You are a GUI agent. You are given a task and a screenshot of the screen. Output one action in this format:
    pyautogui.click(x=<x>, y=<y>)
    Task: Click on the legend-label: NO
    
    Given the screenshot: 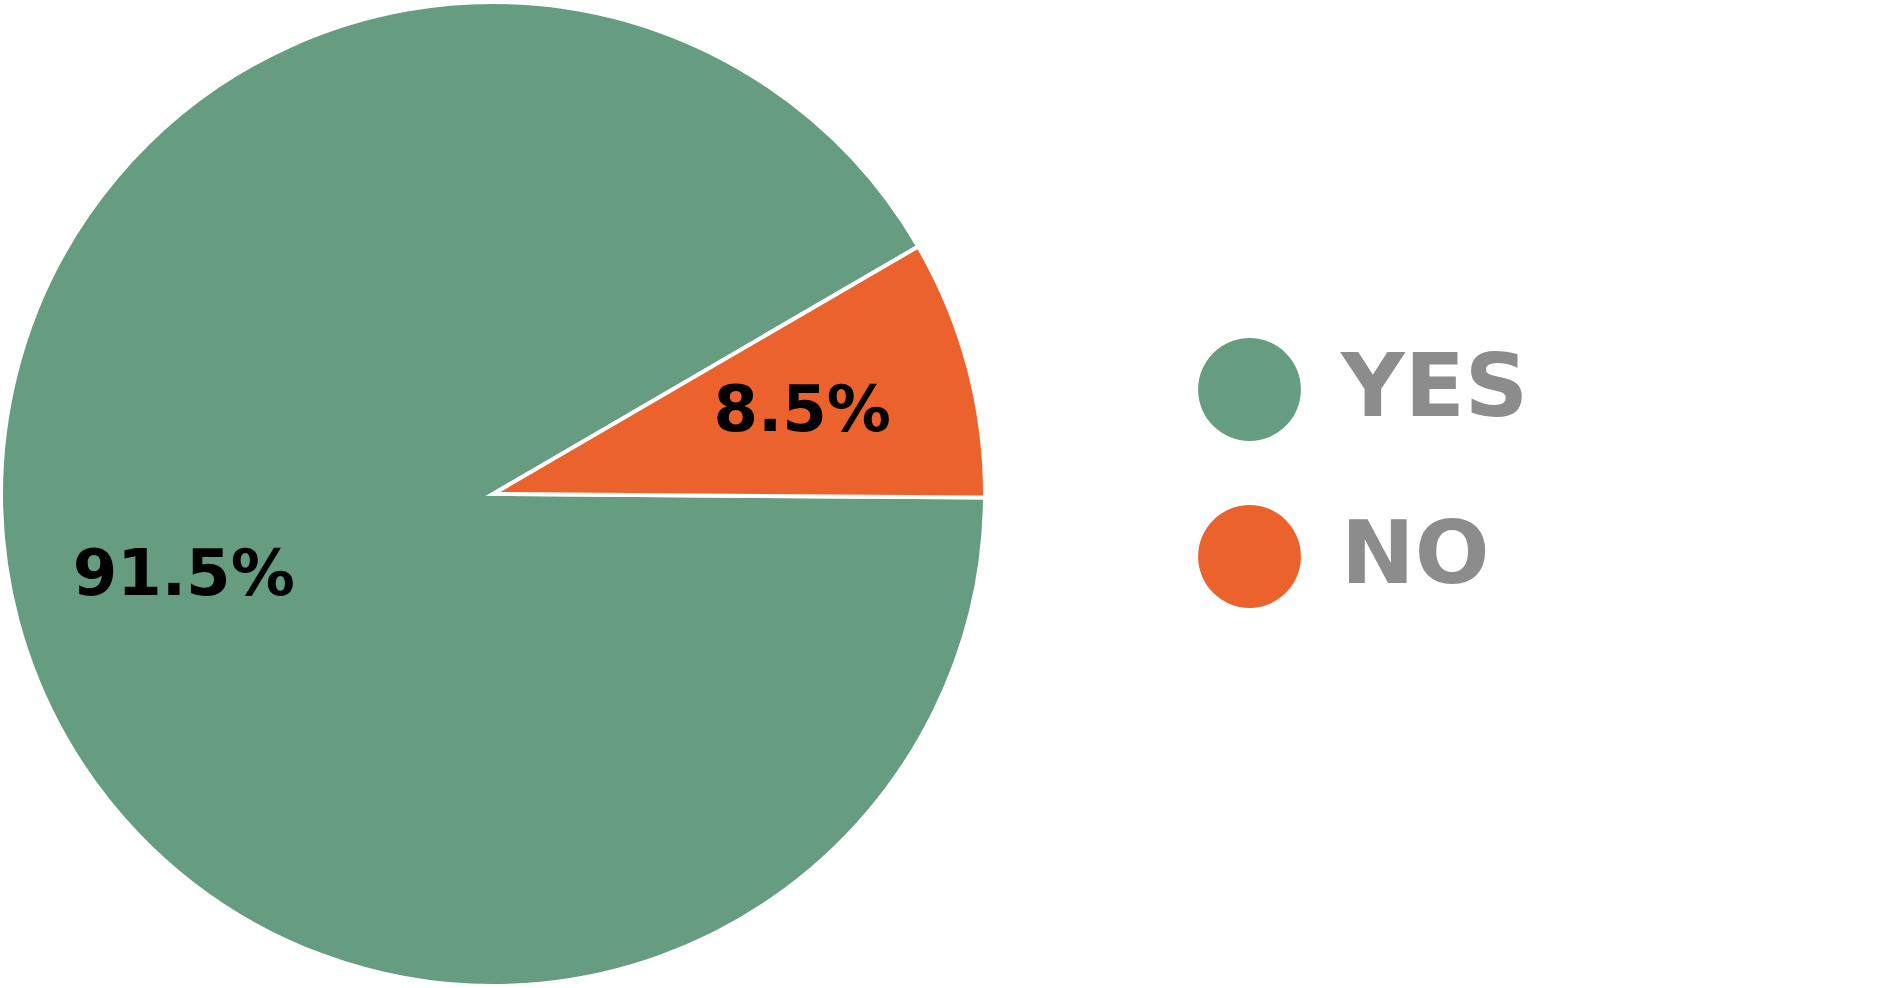 What is the action you would take?
    pyautogui.click(x=1415, y=552)
    